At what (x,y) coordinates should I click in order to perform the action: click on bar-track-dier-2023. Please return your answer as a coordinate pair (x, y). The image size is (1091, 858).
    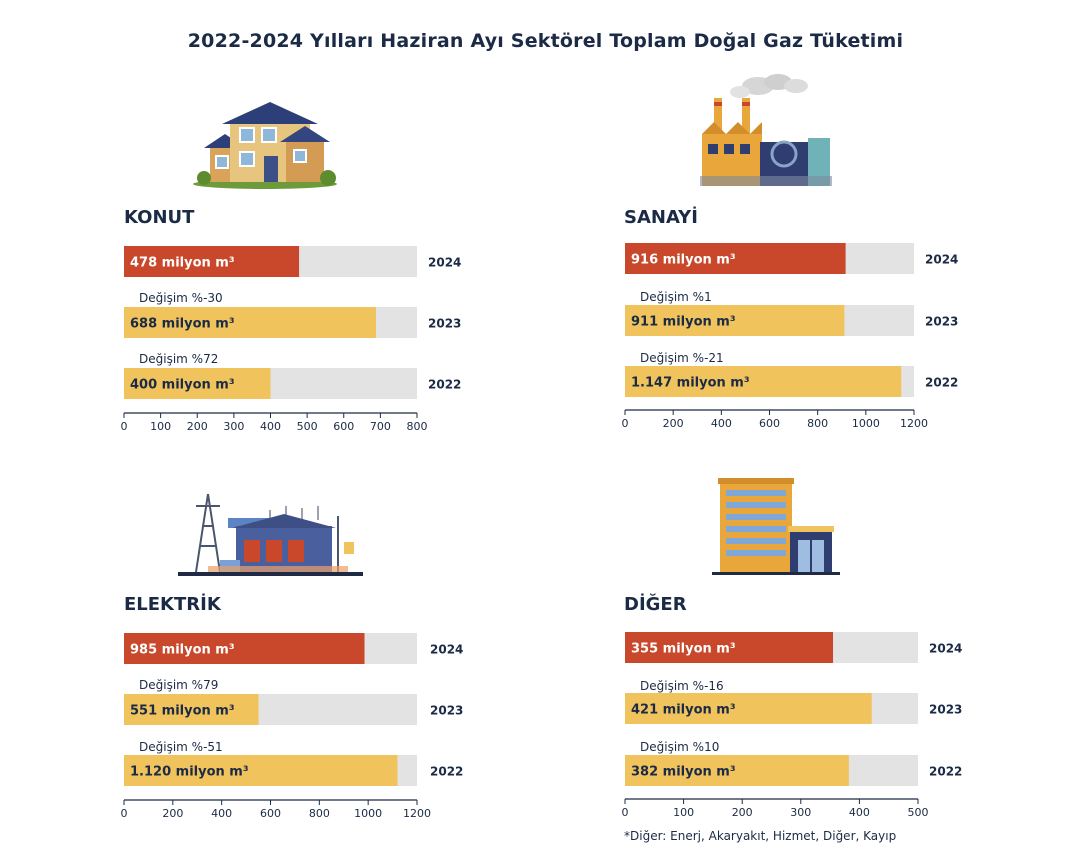
    Looking at the image, I should click on (771, 708).